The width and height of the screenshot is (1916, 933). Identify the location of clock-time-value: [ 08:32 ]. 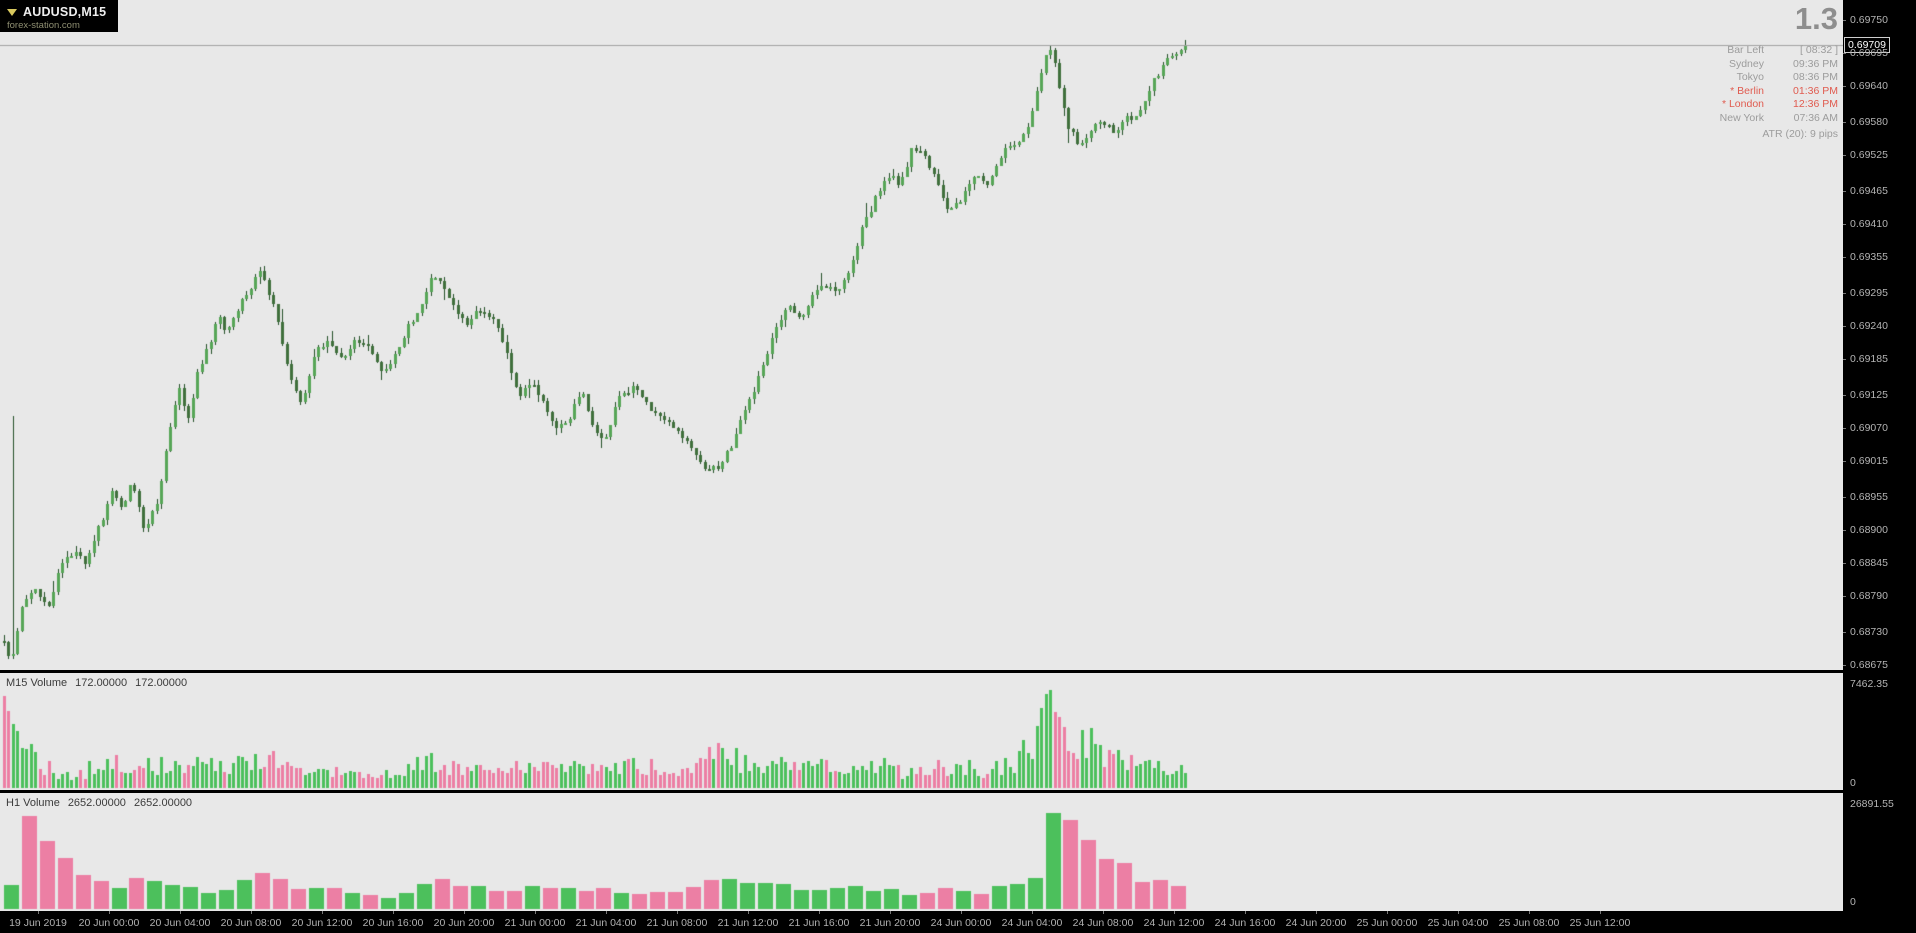
(1819, 50).